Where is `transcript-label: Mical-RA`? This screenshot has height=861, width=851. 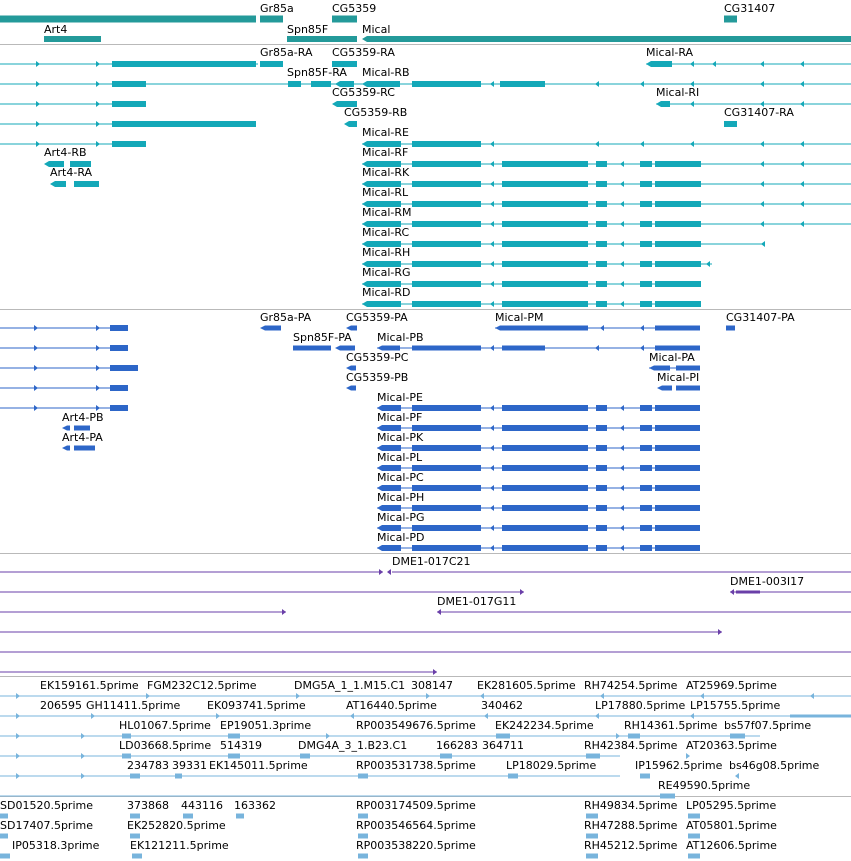
transcript-label: Mical-RA is located at coordinates (670, 52).